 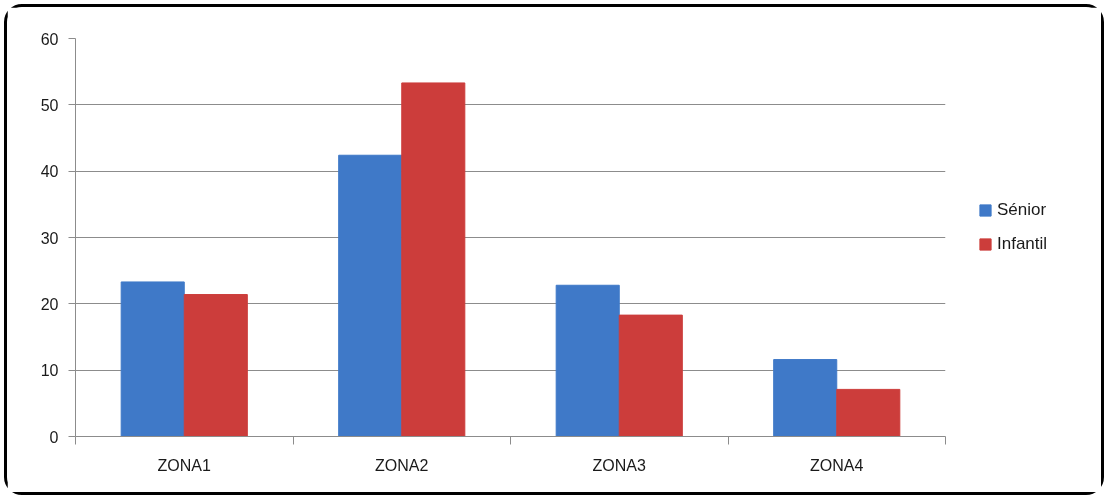 I want to click on y-tick-label: 40, so click(x=49, y=172).